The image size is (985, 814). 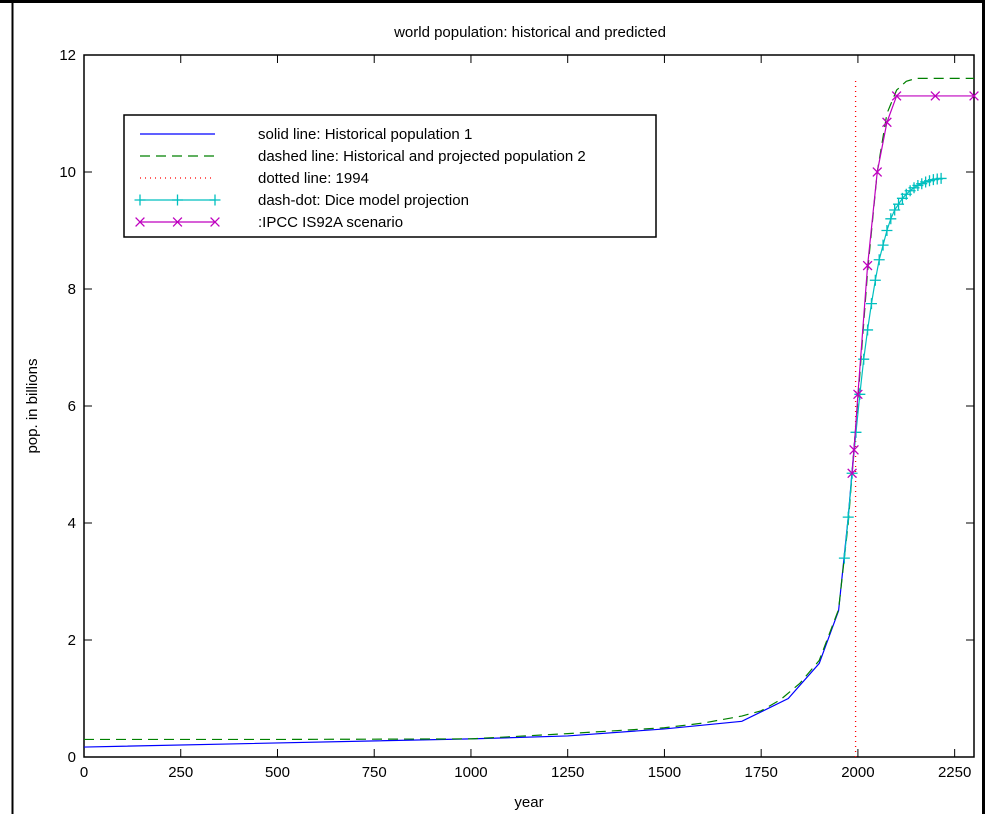 I want to click on x-tick-label: 500, so click(x=277, y=772).